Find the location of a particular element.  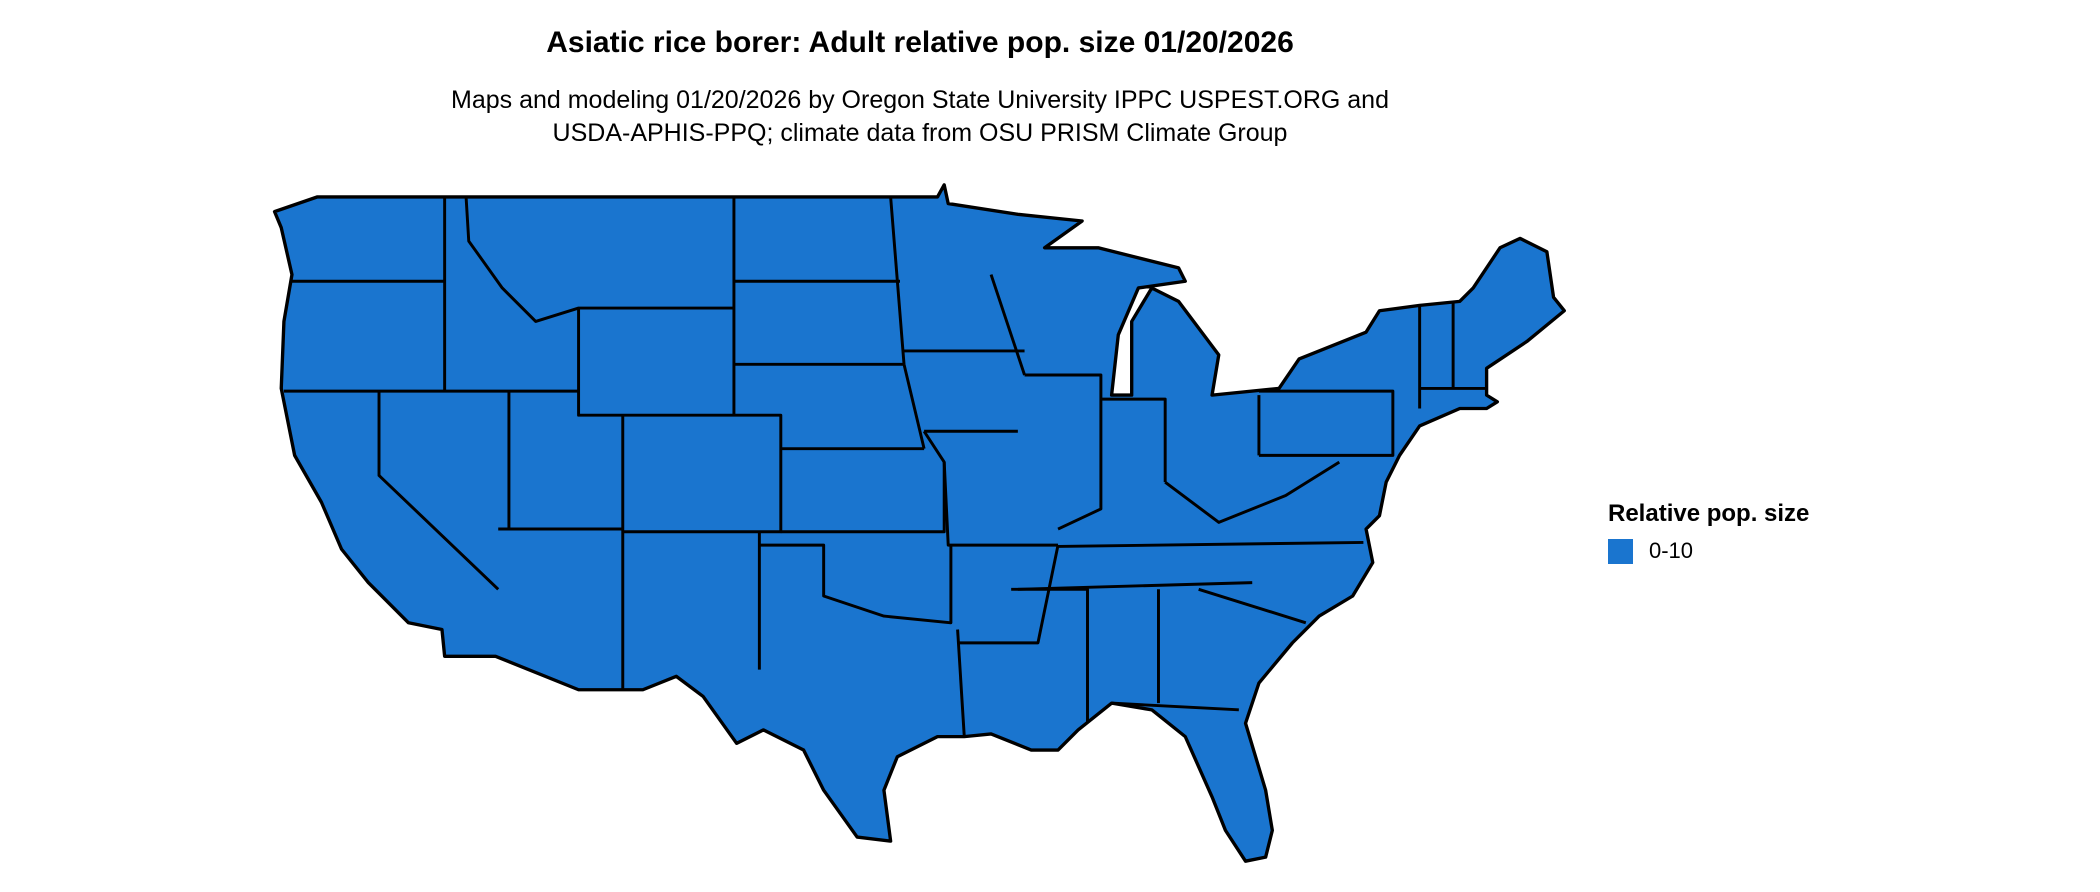

legend-swatch is located at coordinates (1620, 551).